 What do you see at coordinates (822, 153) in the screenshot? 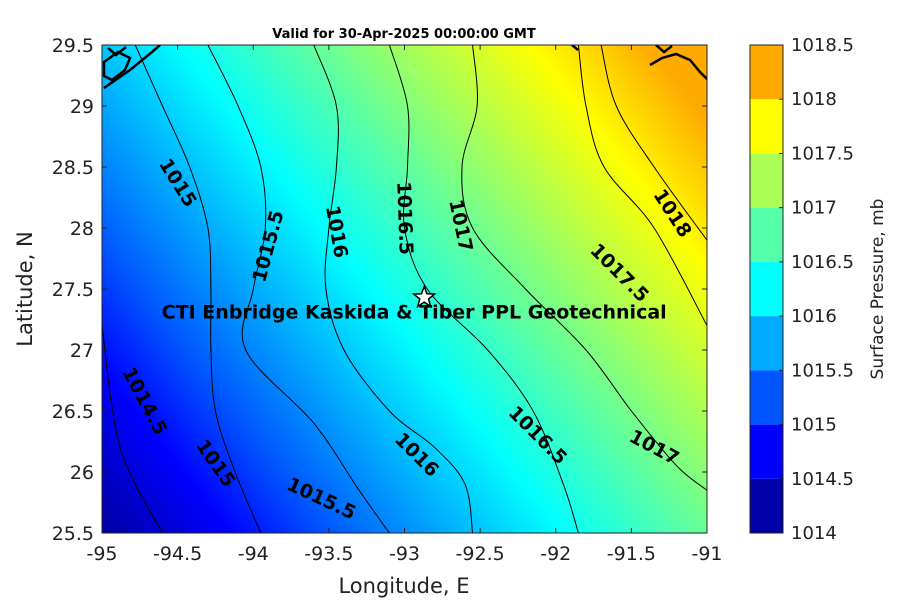
I see `colorbar-tick-label: 1017.5` at bounding box center [822, 153].